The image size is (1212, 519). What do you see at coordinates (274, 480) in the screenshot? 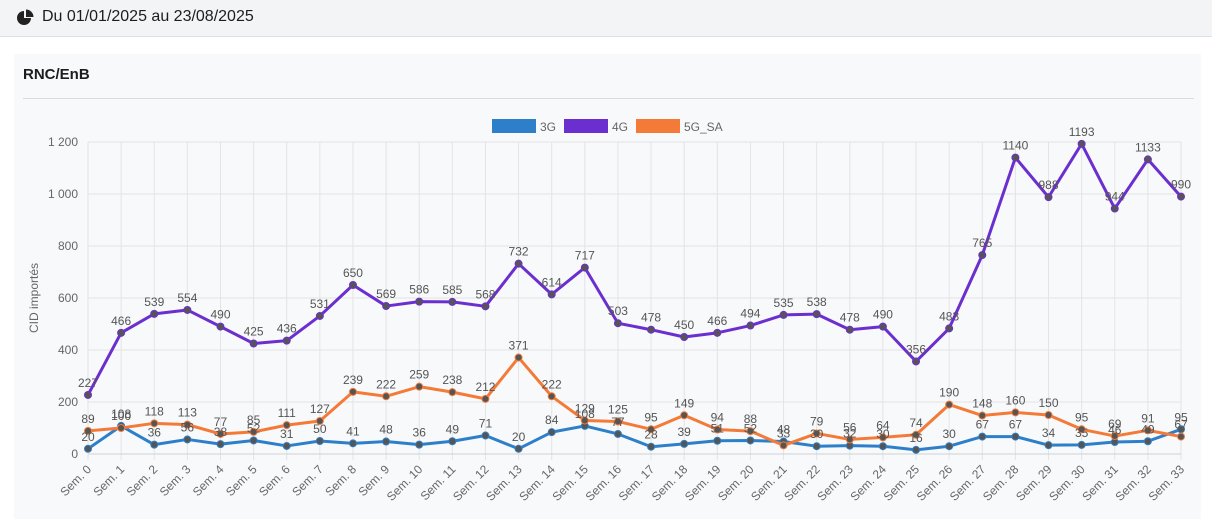
I see `x-tick-label: Sem. 6` at bounding box center [274, 480].